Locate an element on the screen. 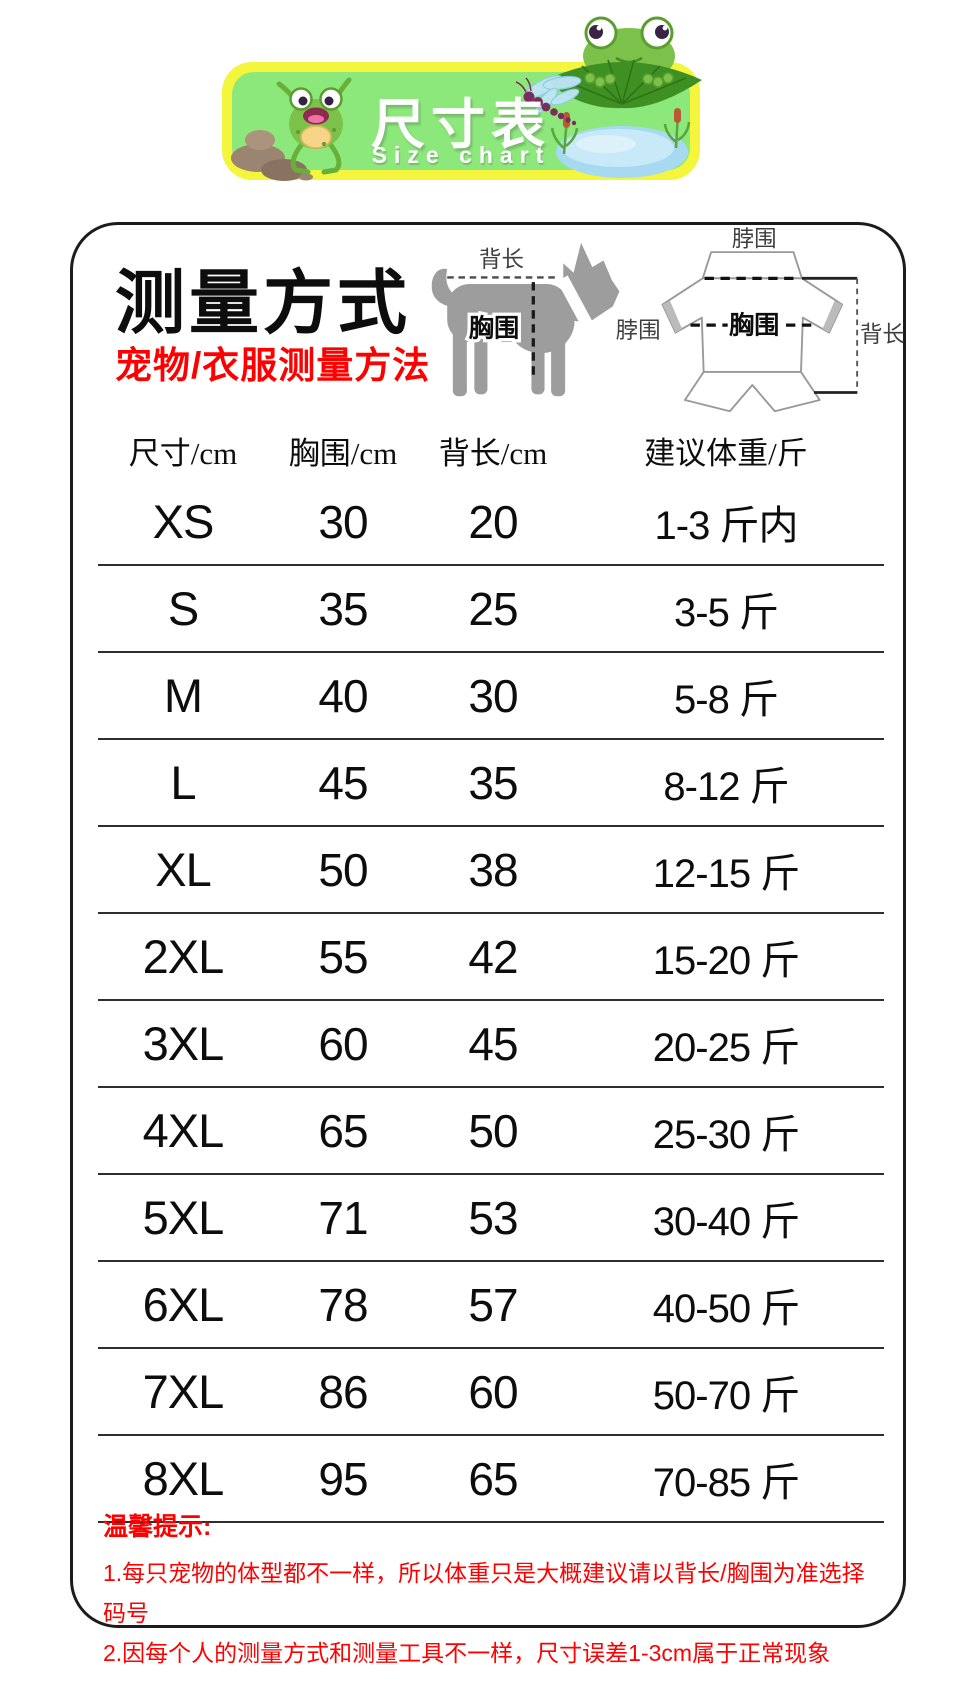  size-cell: 7XL is located at coordinates (183, 1391).